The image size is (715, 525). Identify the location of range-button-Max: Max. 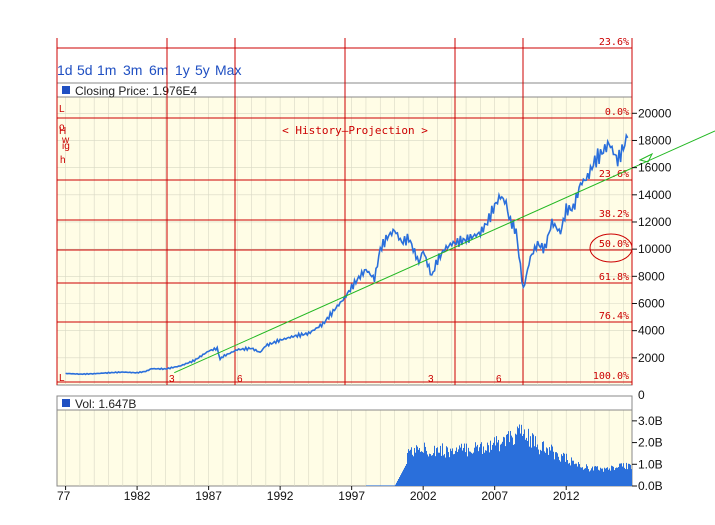
(228, 70).